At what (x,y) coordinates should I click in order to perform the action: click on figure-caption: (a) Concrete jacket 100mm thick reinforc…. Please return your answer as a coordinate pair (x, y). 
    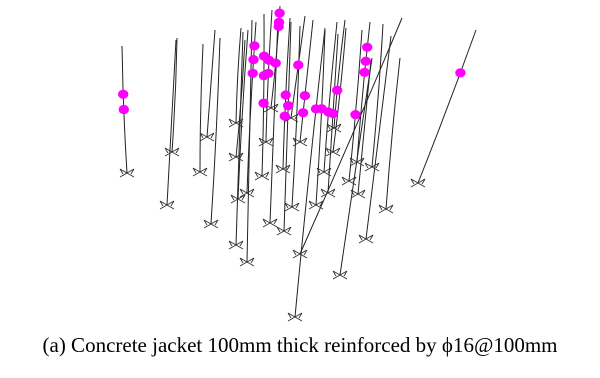
    Looking at the image, I should click on (300, 345).